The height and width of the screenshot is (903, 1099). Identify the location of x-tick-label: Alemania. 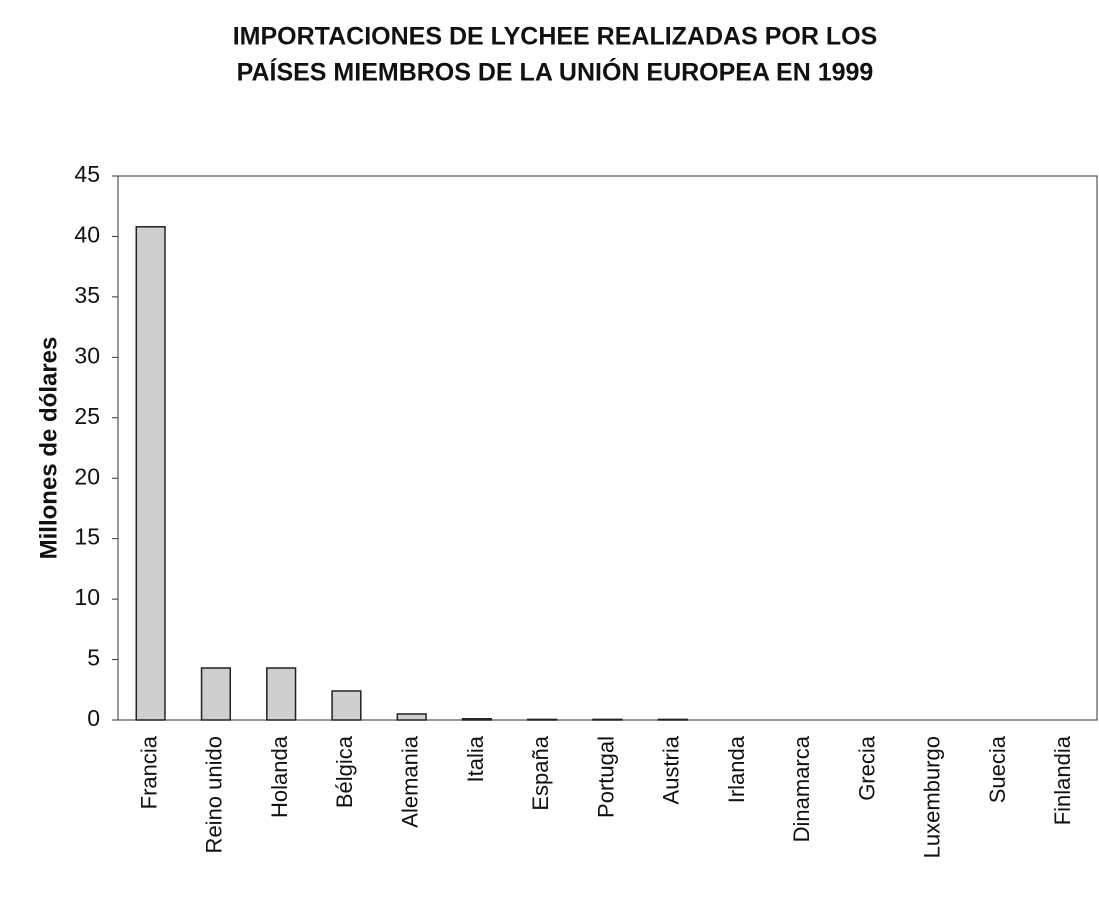
(410, 781).